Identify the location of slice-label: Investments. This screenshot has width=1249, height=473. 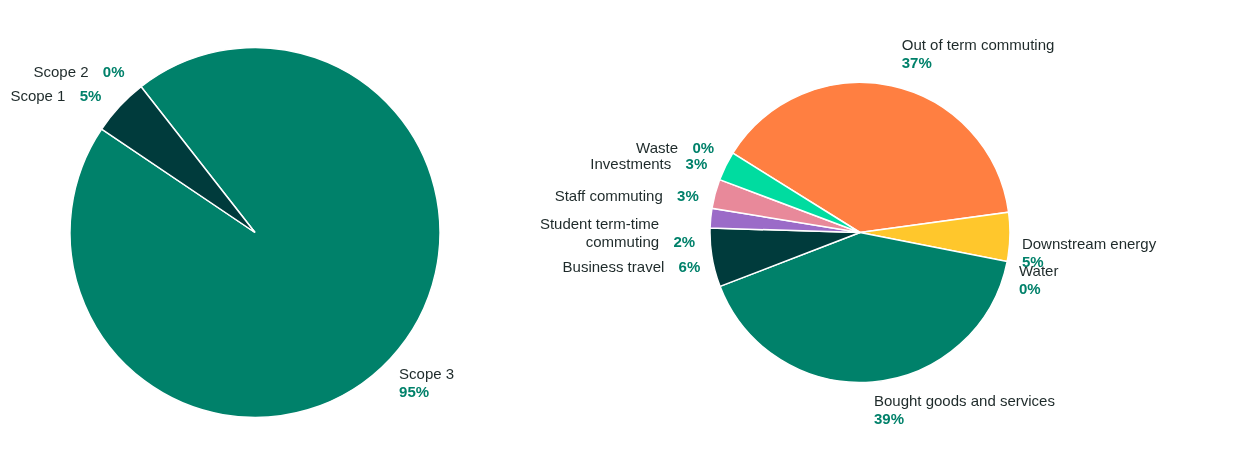
(631, 163).